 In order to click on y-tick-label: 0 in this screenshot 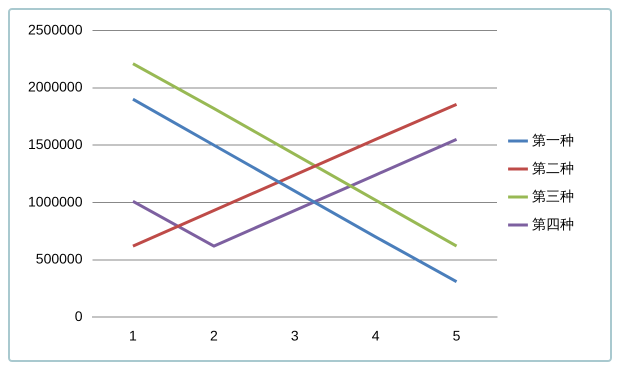, I will do `click(78, 316)`.